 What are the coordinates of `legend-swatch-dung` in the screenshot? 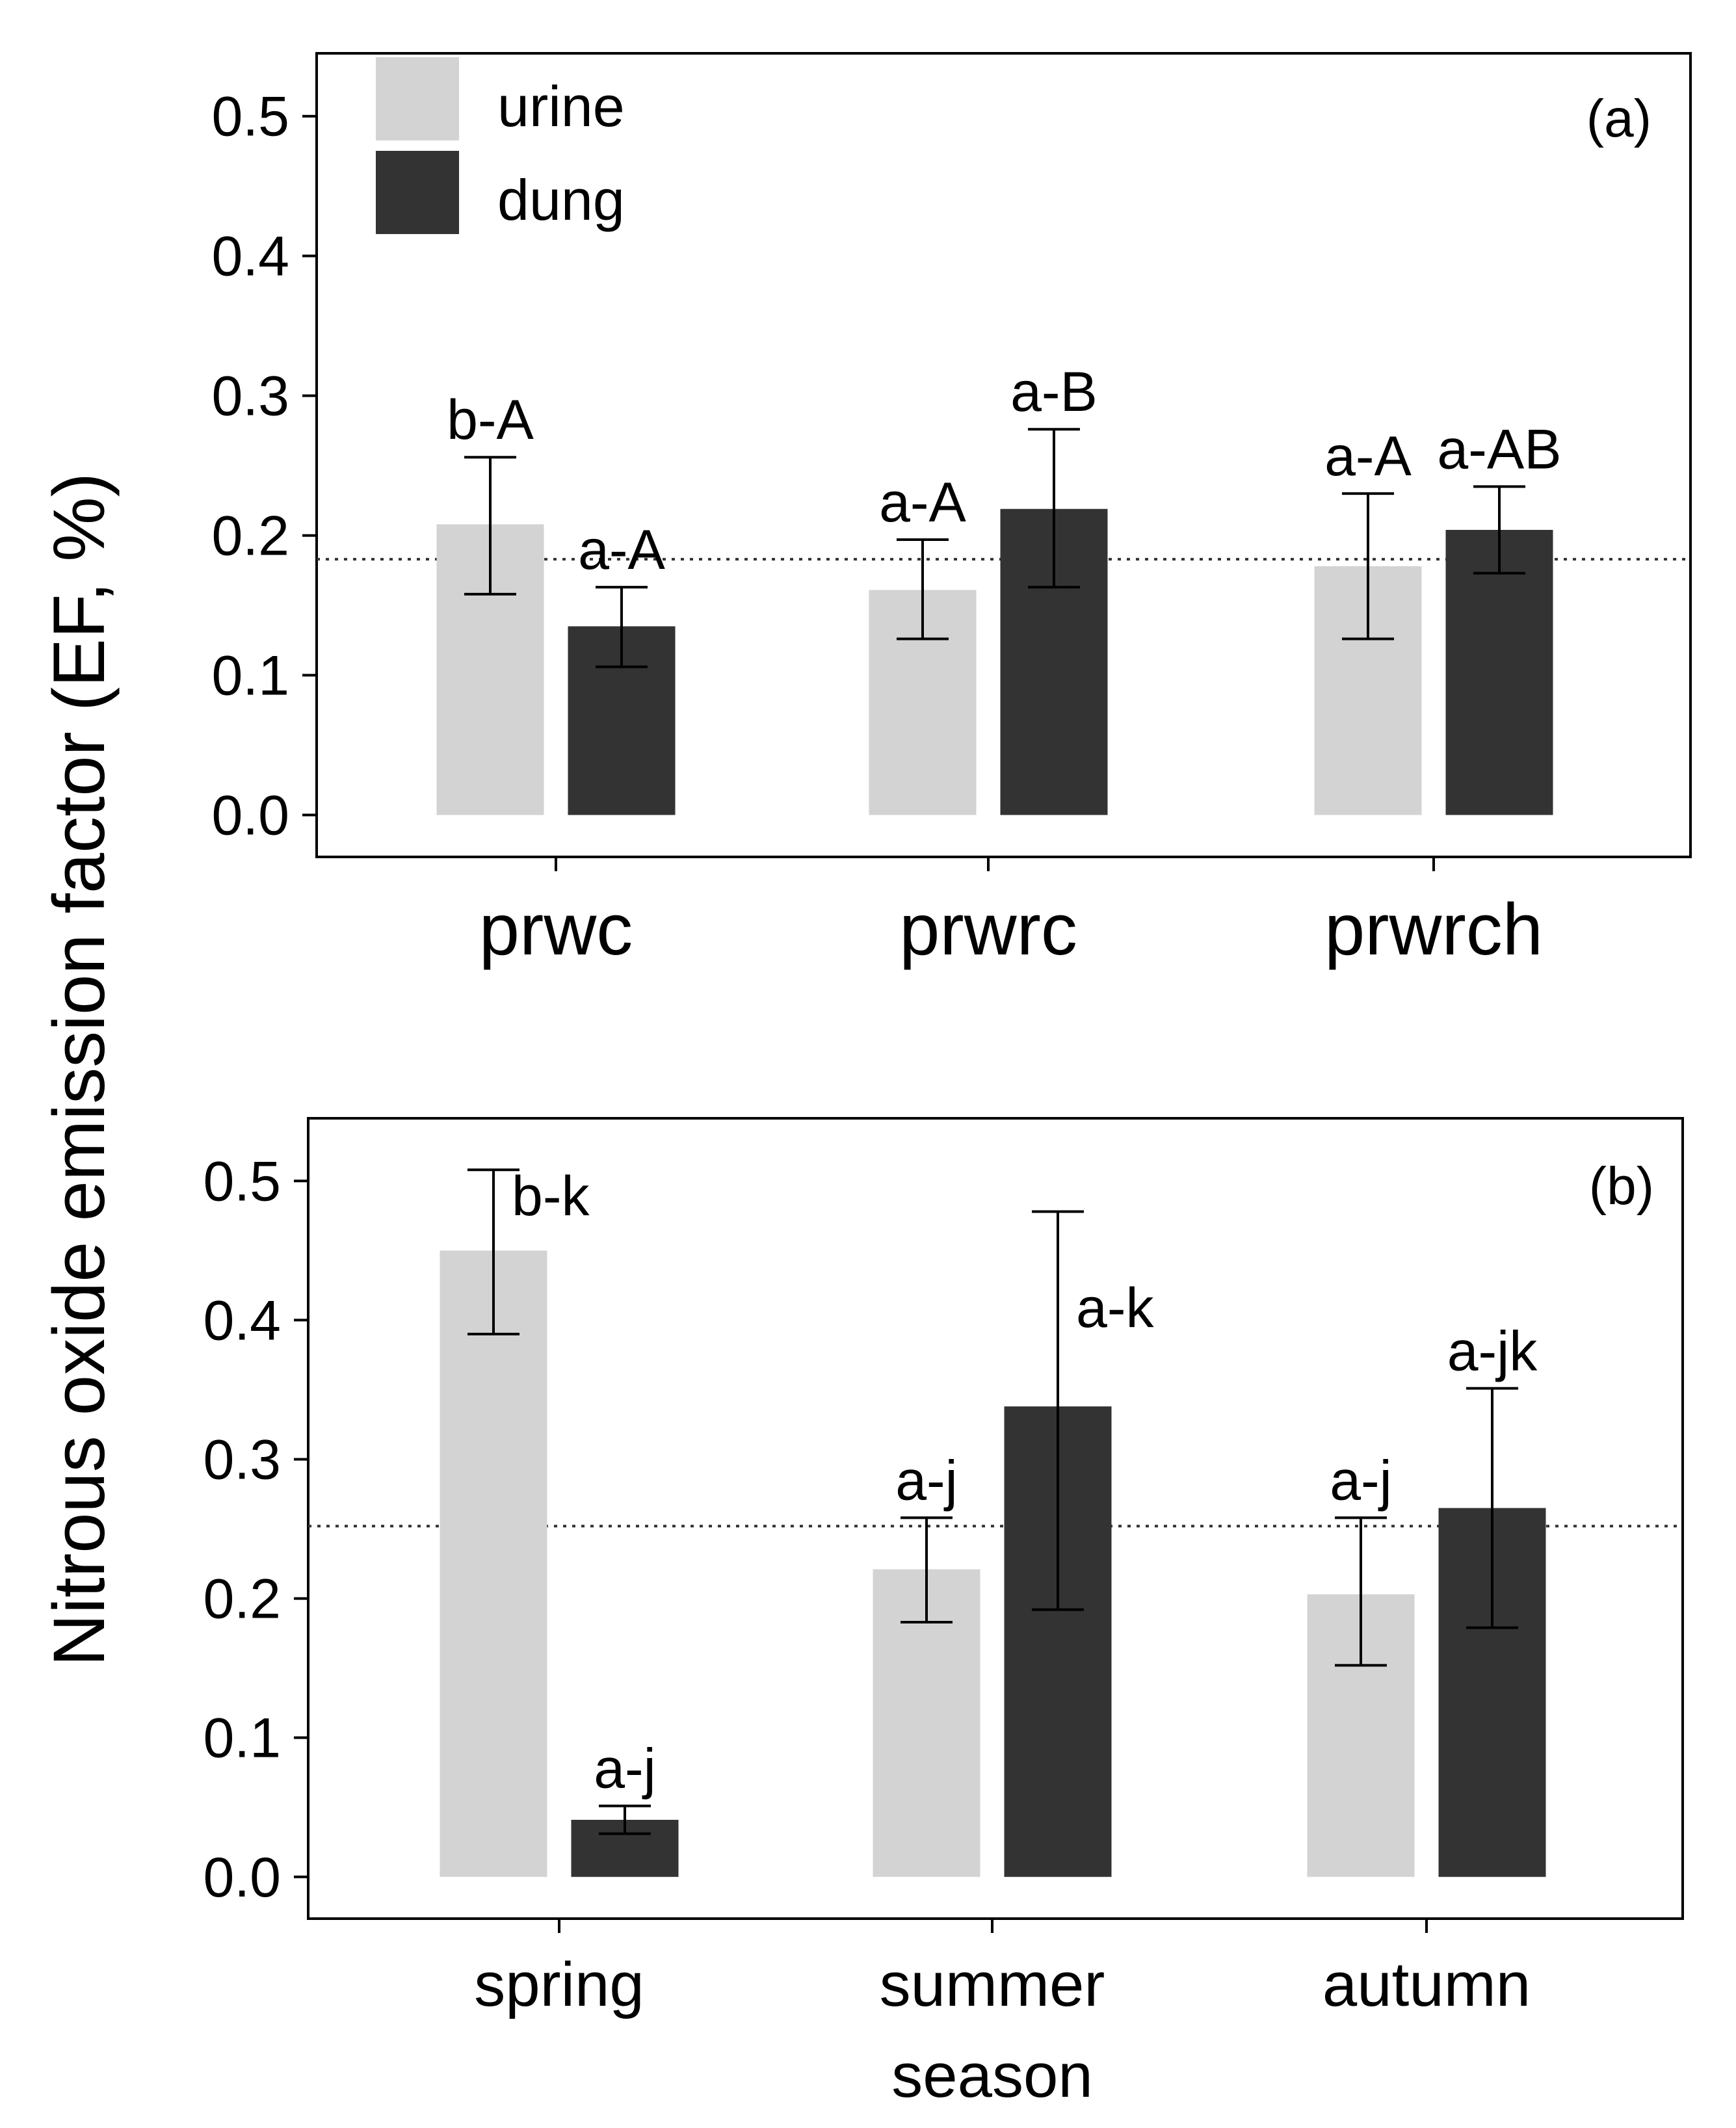 It's located at (417, 192).